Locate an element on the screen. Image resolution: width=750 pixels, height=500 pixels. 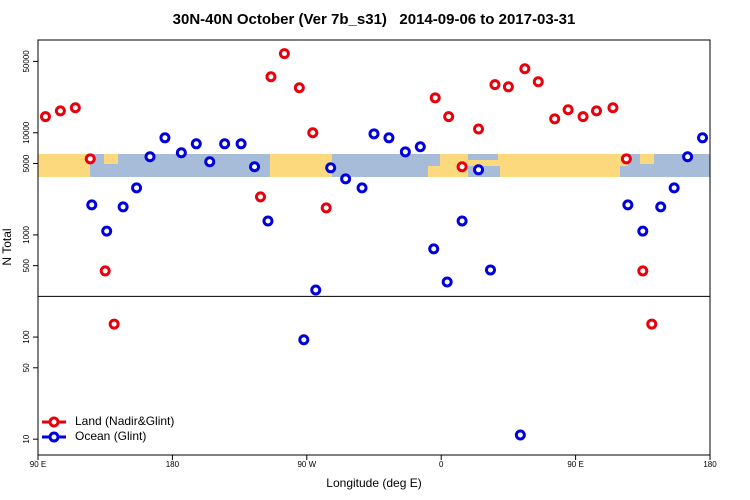
x-axis-label: Longitude (deg E) is located at coordinates (373, 483).